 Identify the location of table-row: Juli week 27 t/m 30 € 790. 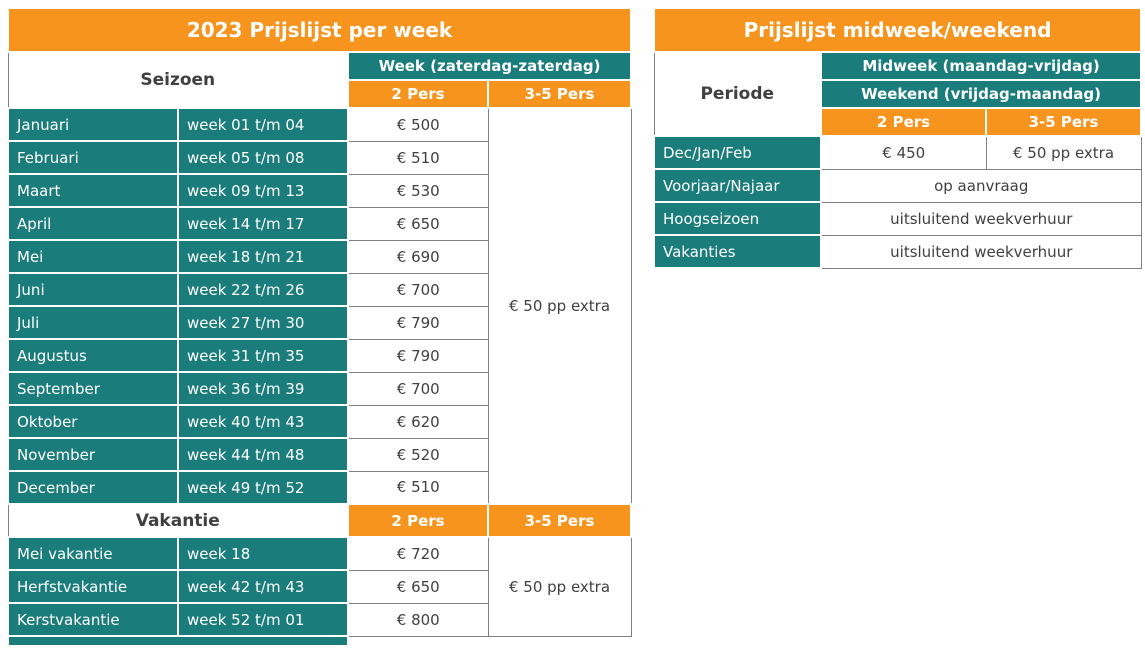
(319, 322).